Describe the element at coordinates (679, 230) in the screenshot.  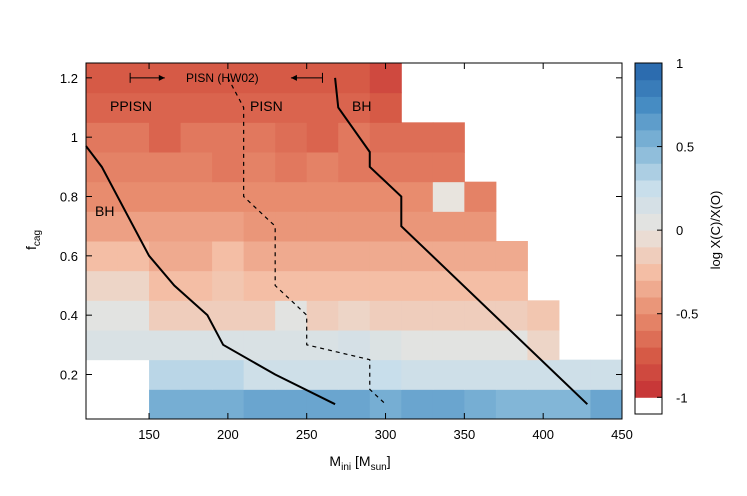
I see `colorbar-tick-label: 0` at that location.